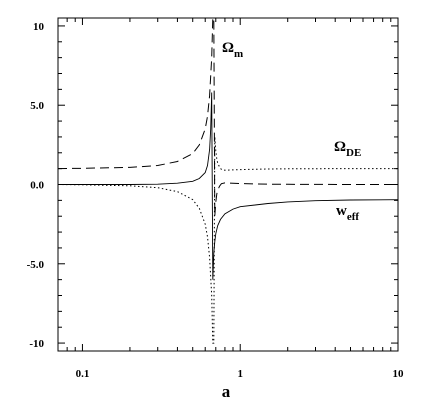  I want to click on series-label-omega-m: Ωm, so click(232, 50).